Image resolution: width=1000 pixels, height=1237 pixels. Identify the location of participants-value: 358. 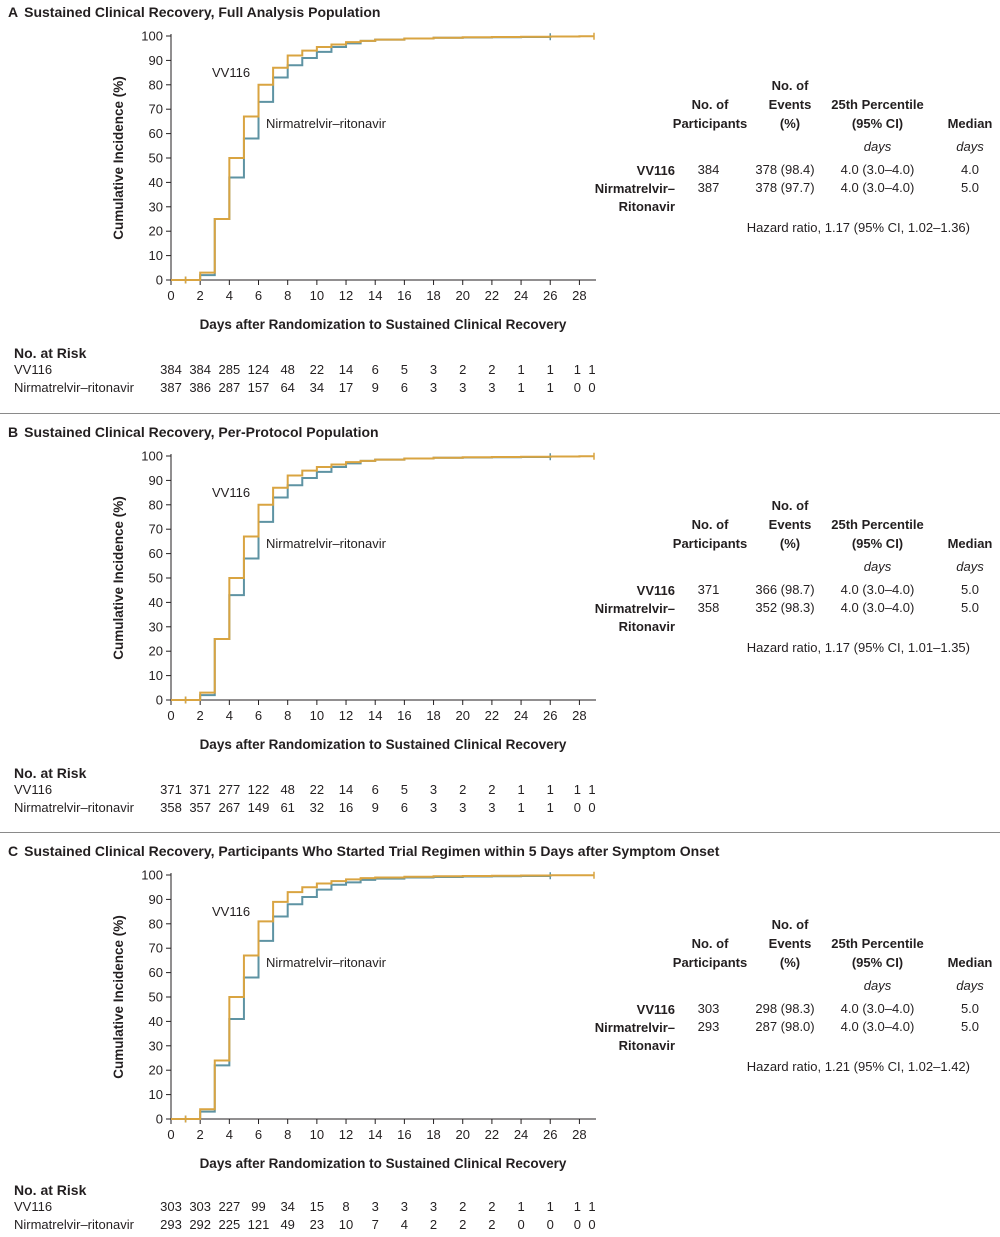
(708, 607).